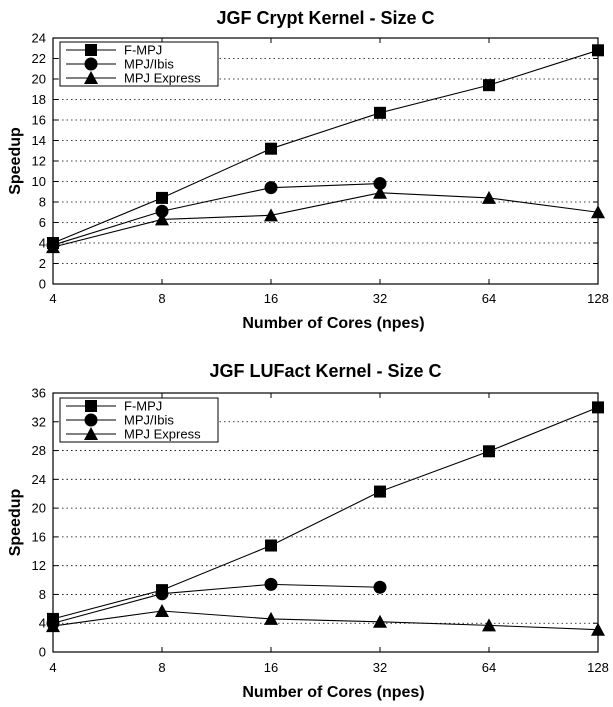  I want to click on y-tick-label: 14, so click(39, 140).